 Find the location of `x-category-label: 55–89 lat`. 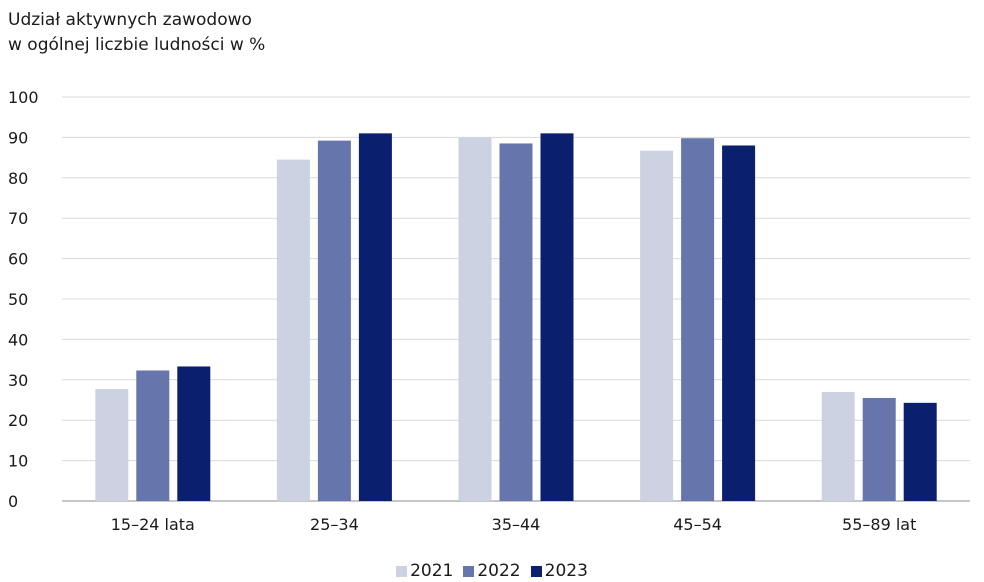

x-category-label: 55–89 lat is located at coordinates (879, 524).